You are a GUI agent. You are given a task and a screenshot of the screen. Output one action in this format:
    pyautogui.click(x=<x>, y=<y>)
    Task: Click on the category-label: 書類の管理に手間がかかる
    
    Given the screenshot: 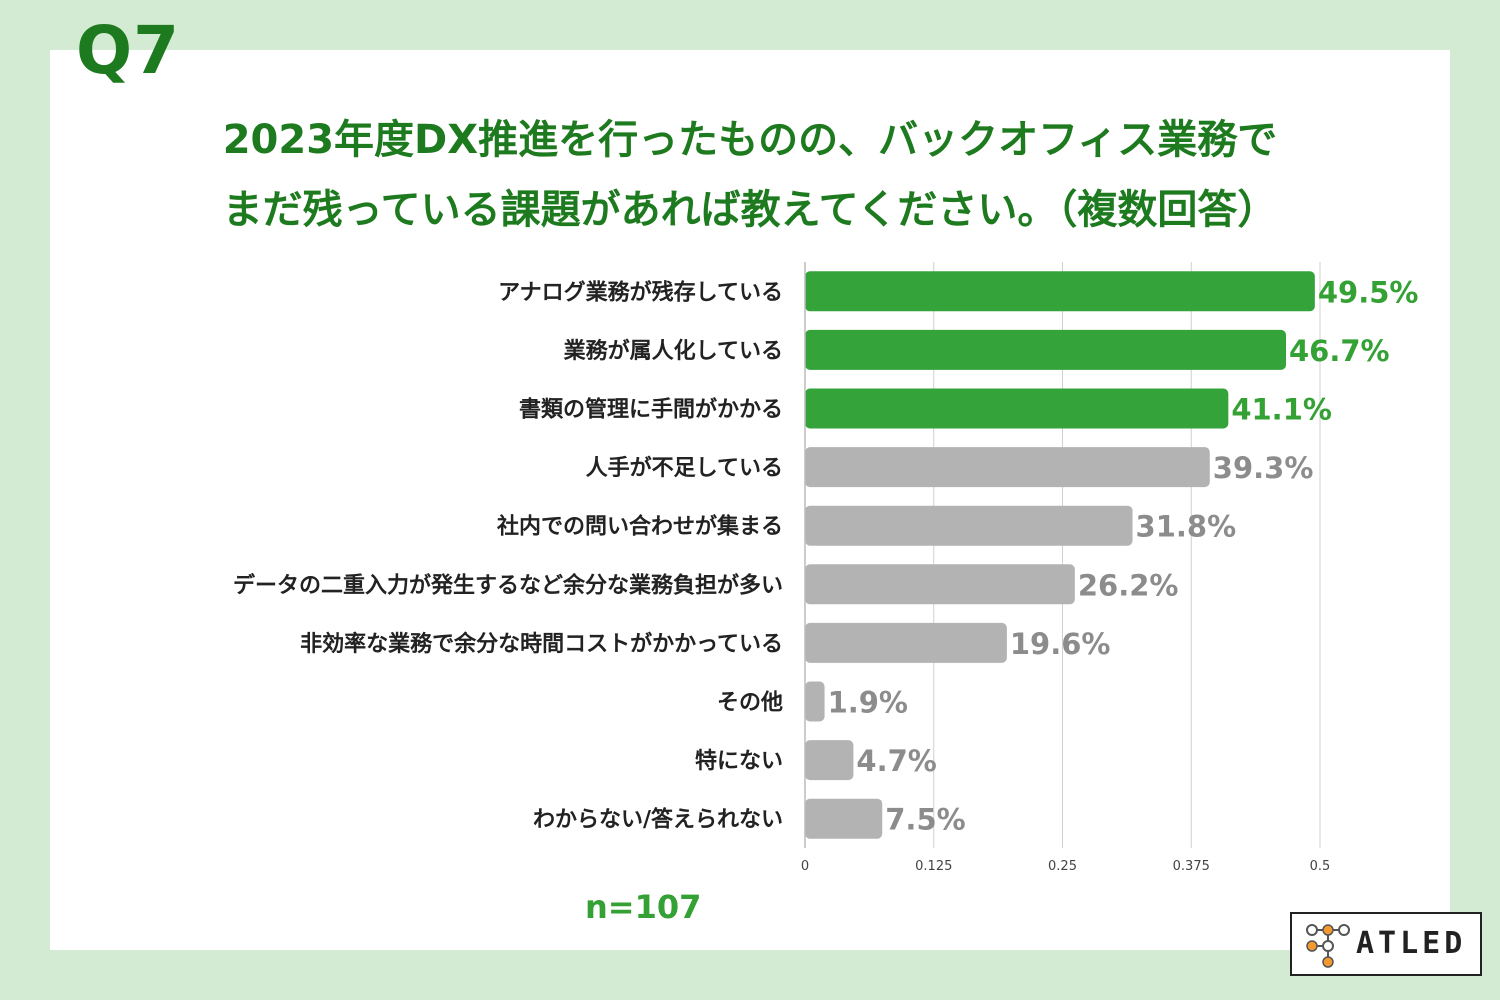 What is the action you would take?
    pyautogui.click(x=651, y=410)
    